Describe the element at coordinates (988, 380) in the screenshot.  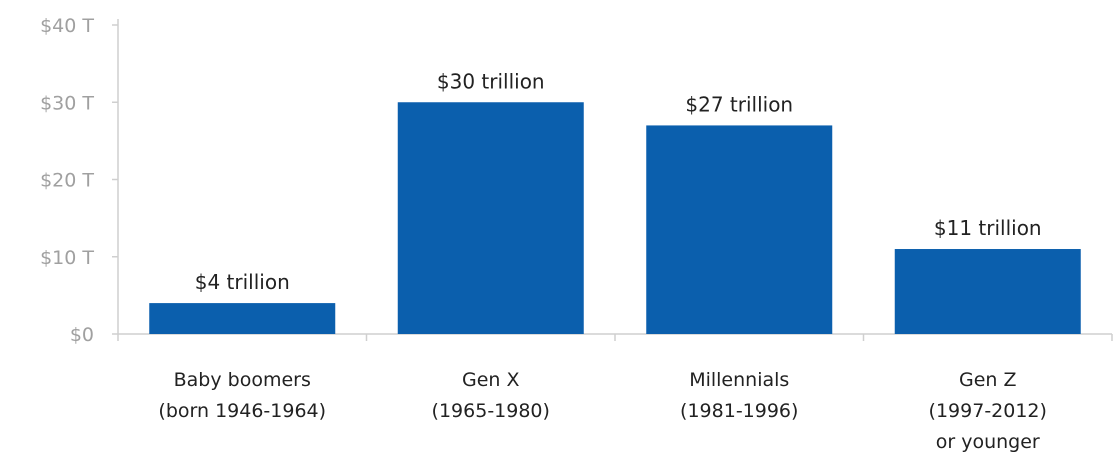
I see `category-label: Gen Z` at that location.